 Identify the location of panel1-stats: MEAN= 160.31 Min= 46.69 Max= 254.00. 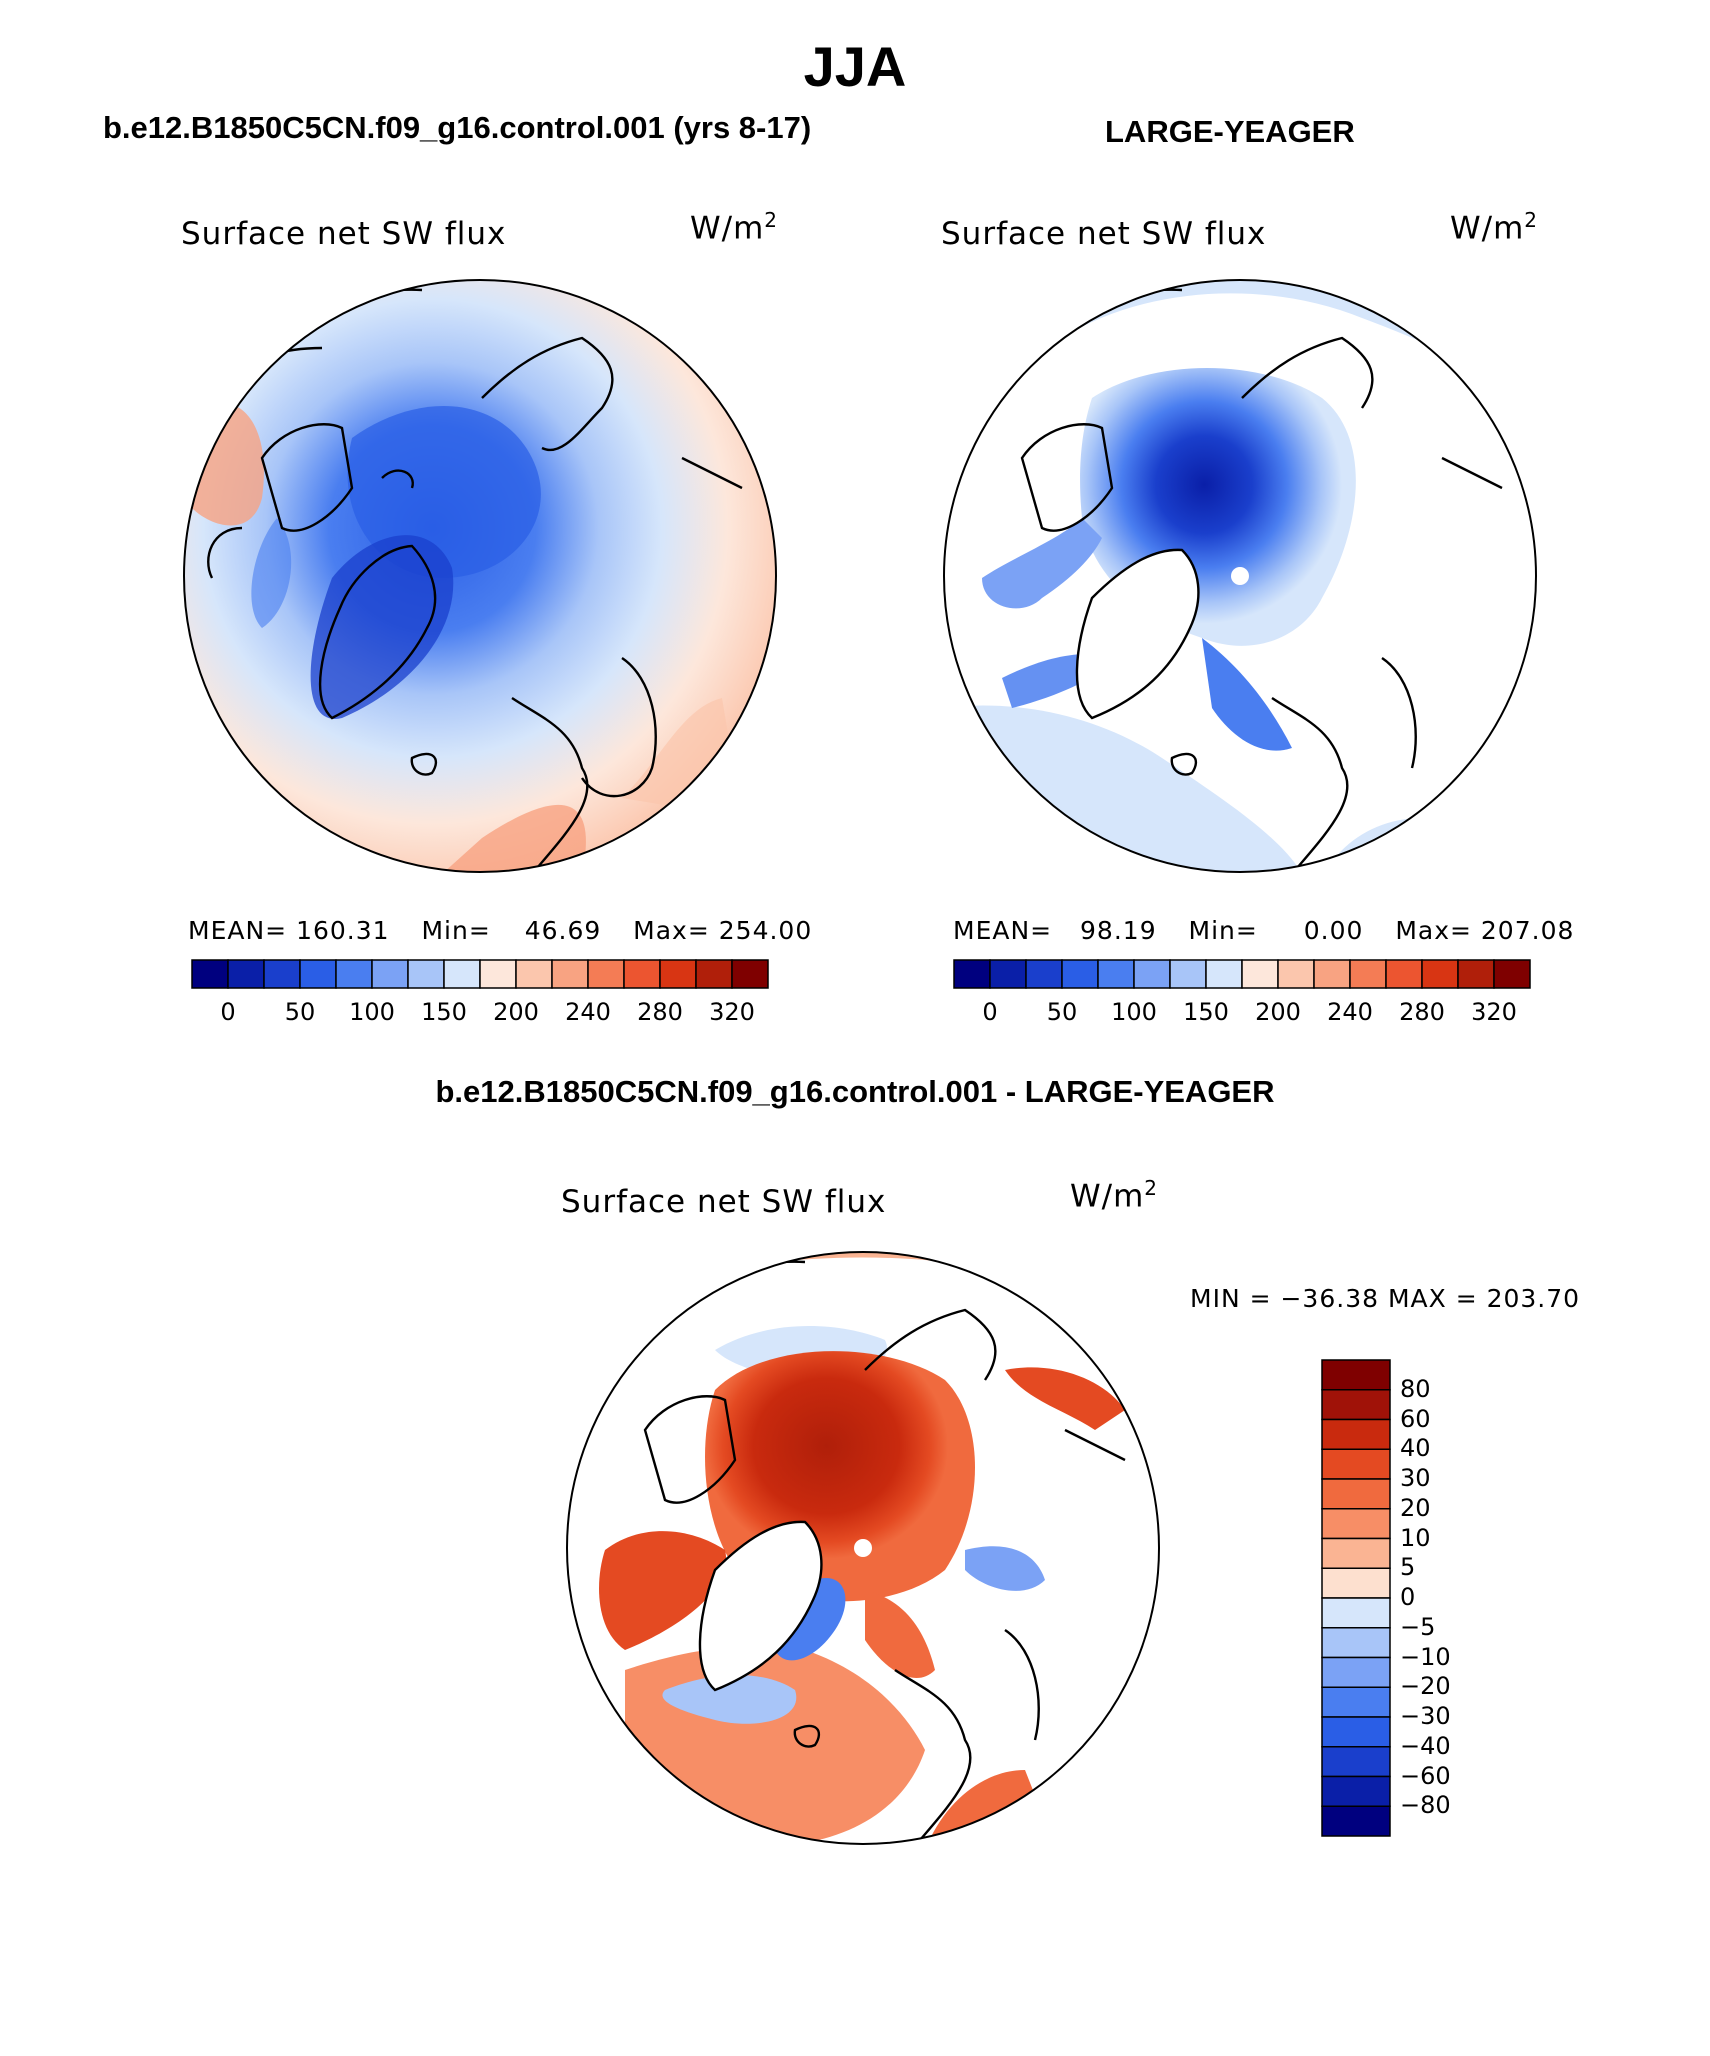
(500, 930).